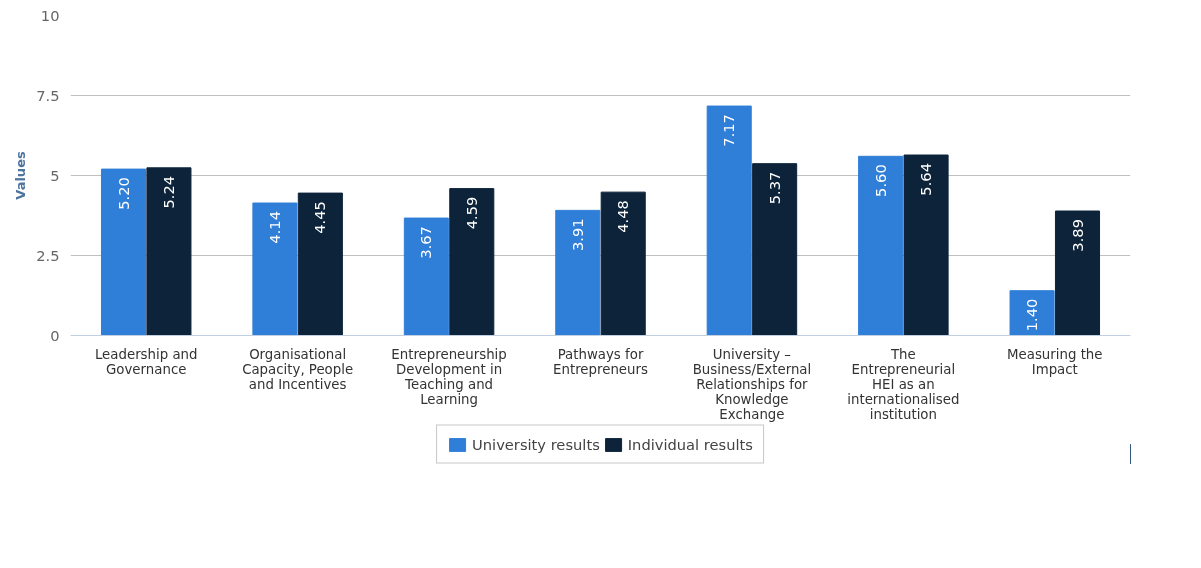 Image resolution: width=1201 pixels, height=568 pixels. Describe the element at coordinates (471, 213) in the screenshot. I see `data-label: 4.59` at that location.